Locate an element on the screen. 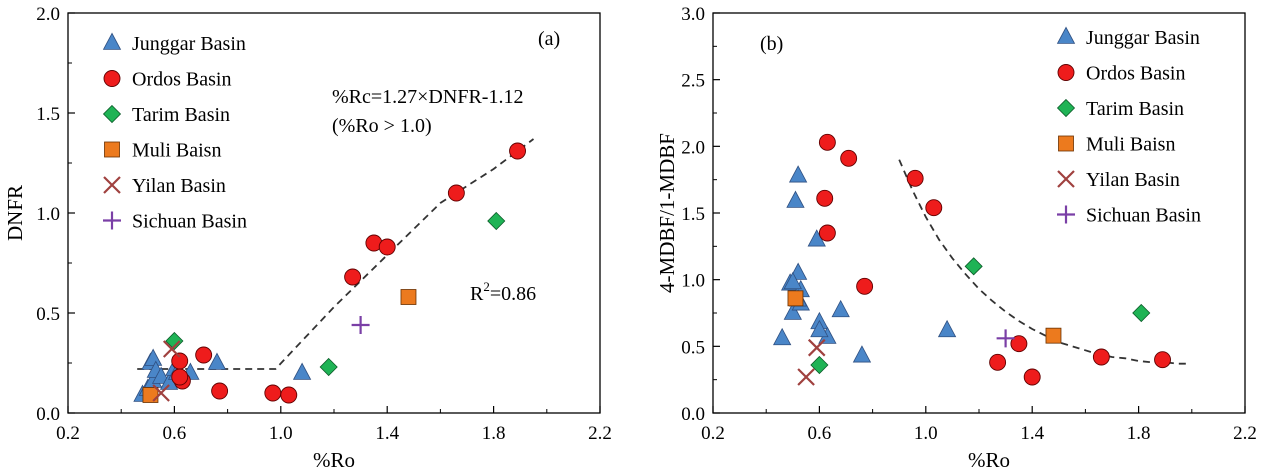 The image size is (1269, 474). panel-b-point-muli-baisn is located at coordinates (795, 298).